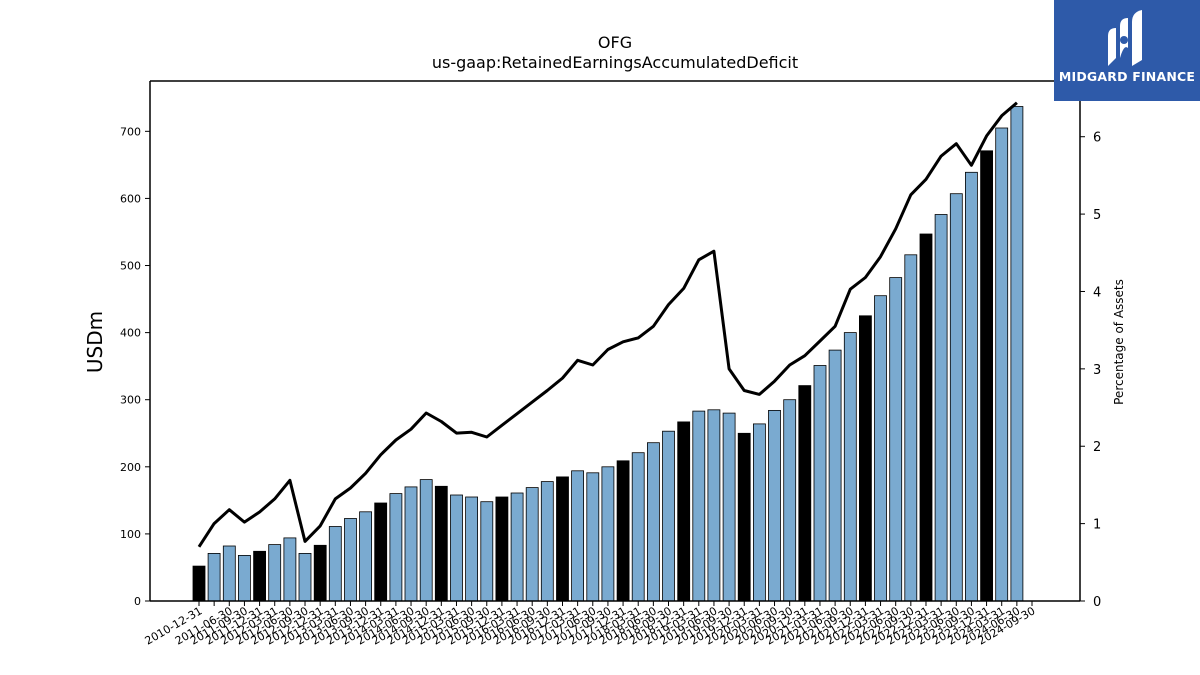 This screenshot has width=1200, height=675. What do you see at coordinates (95, 342) in the screenshot?
I see `y-axis-label: USDm` at bounding box center [95, 342].